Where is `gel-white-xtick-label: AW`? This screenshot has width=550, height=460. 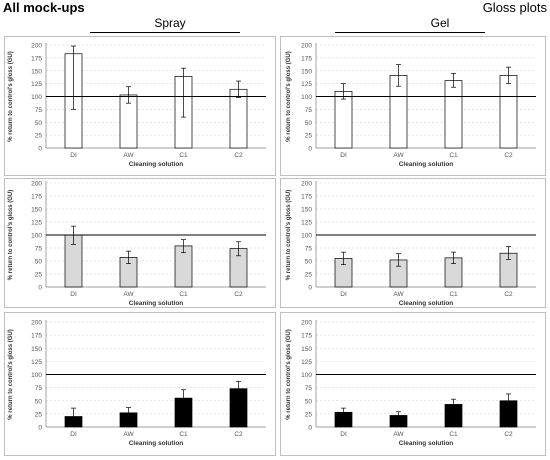 gel-white-xtick-label: AW is located at coordinates (398, 155).